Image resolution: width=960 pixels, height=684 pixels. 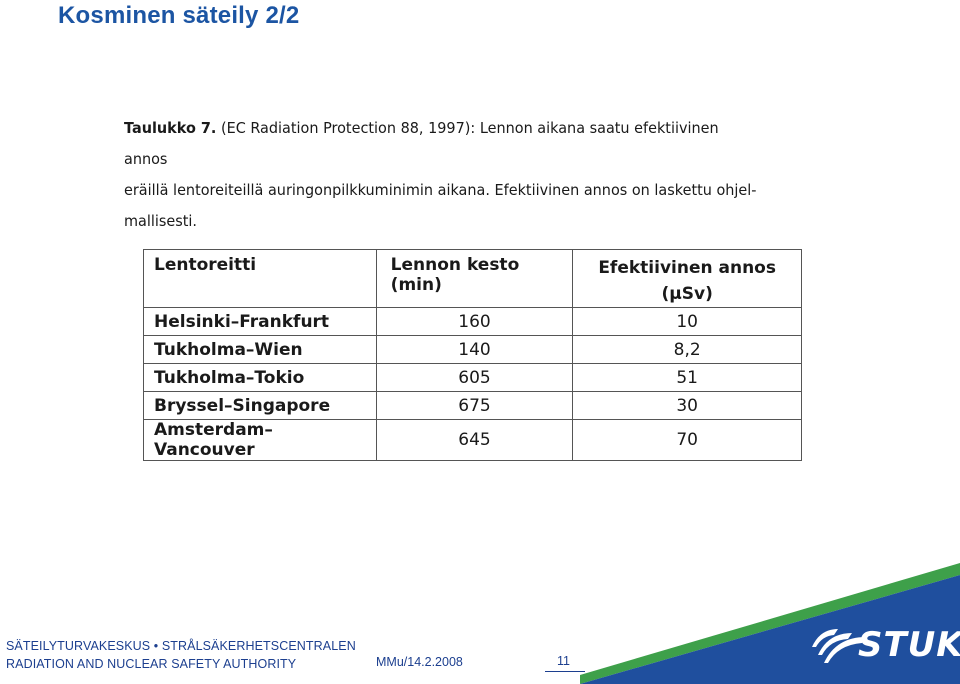 I want to click on table-row: Helsinki–Frankfurt 160 10, so click(x=472, y=321).